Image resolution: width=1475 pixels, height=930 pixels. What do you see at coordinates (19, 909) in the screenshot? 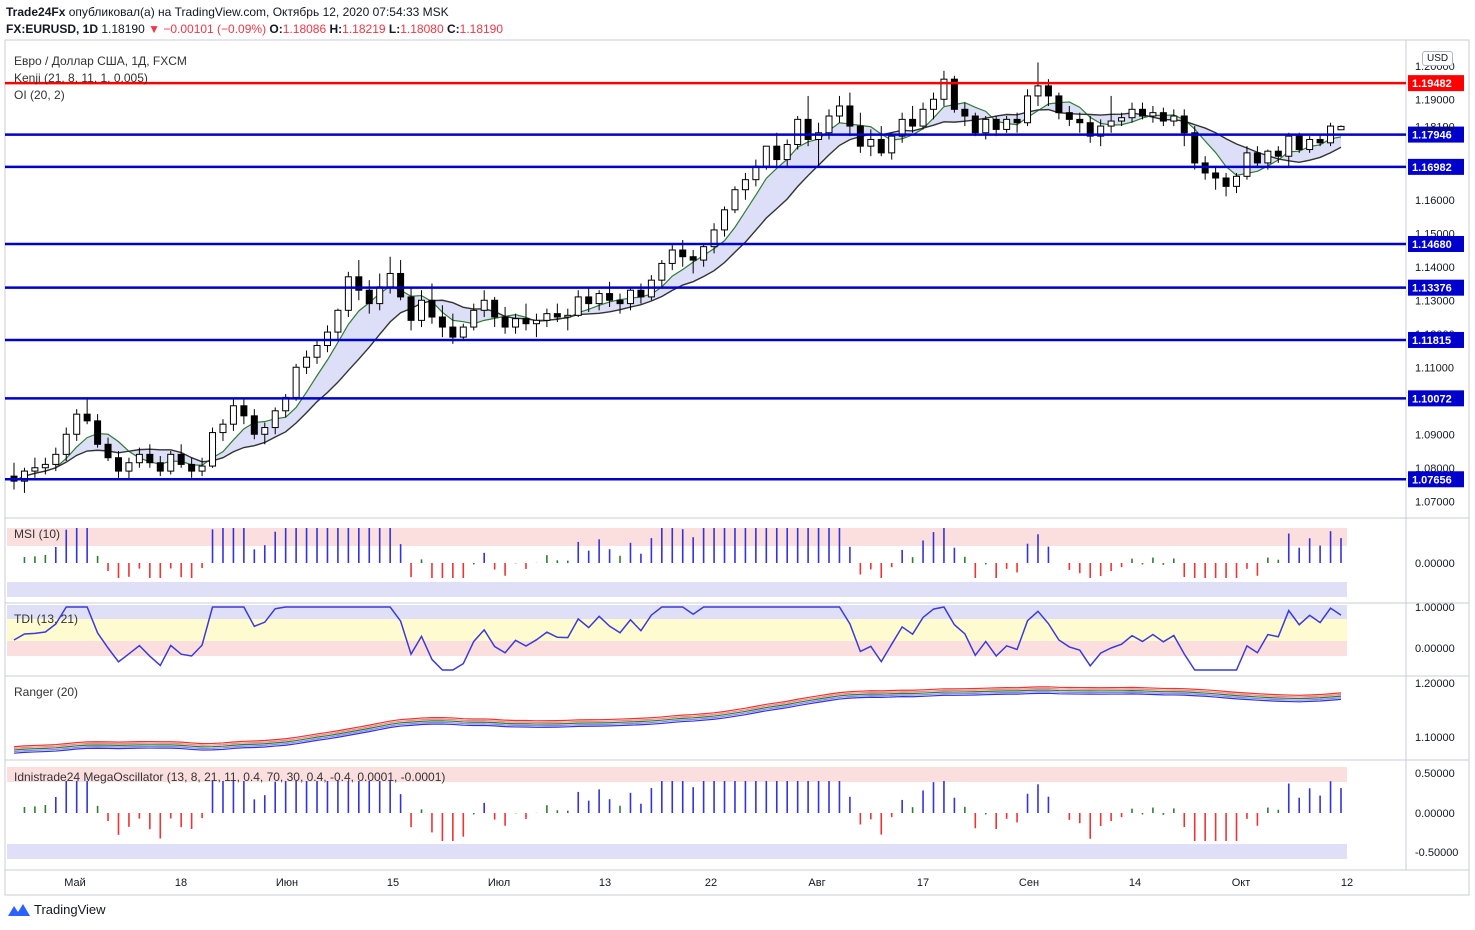
I see `tradingview-logo-icon` at bounding box center [19, 909].